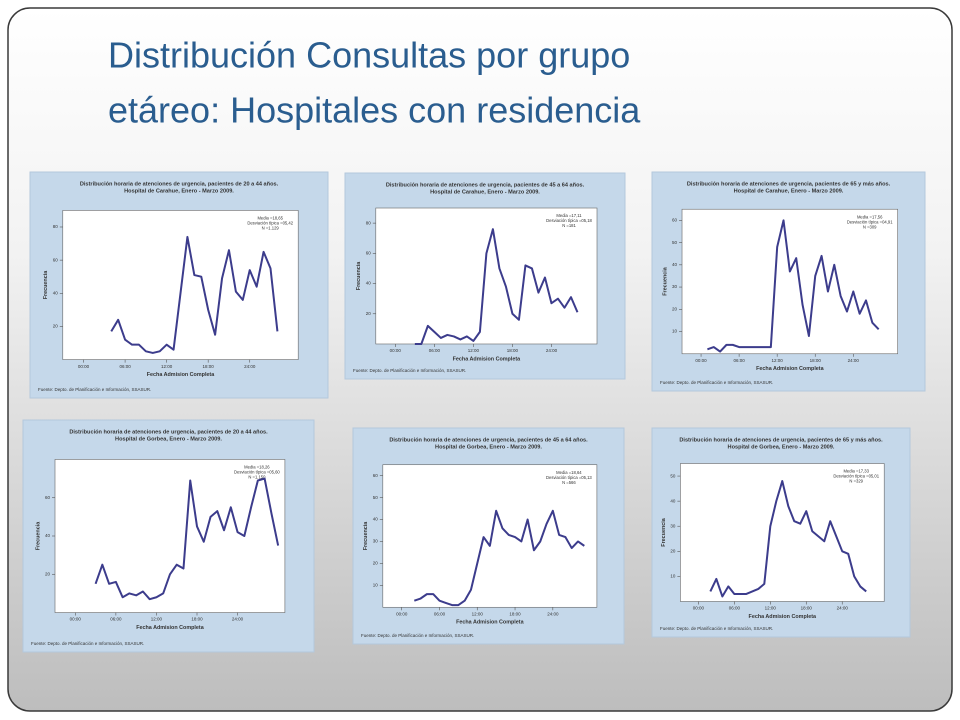 This screenshot has width=960, height=720. What do you see at coordinates (870, 226) in the screenshot?
I see `stats-label: N =309` at bounding box center [870, 226].